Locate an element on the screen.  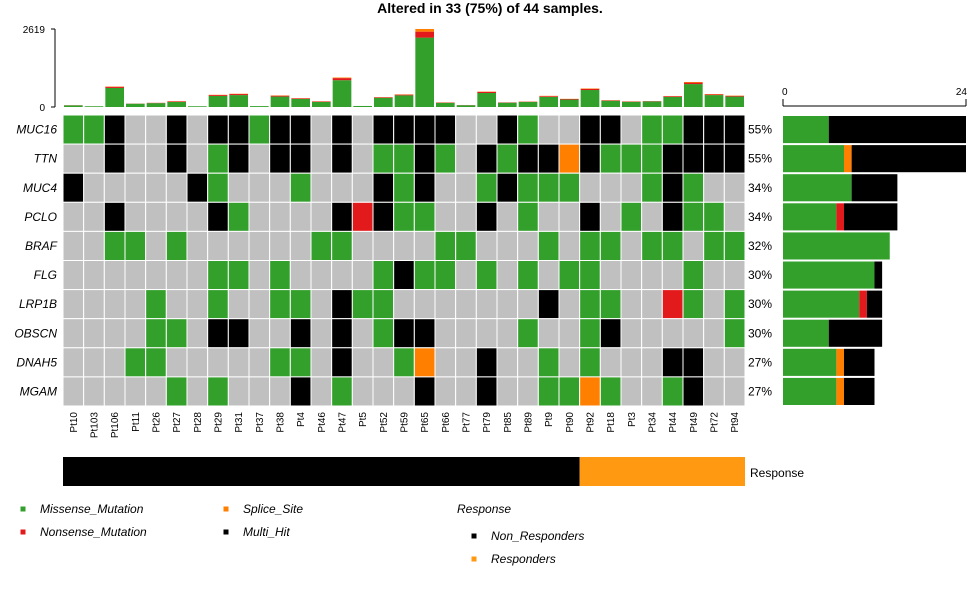
gene-axis-label: 24 is located at coordinates (962, 92).